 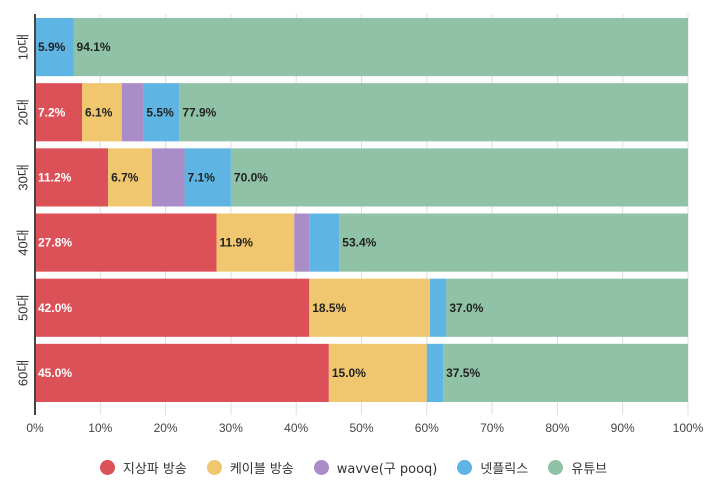 What do you see at coordinates (623, 428) in the screenshot?
I see `x-tick-label: 90%` at bounding box center [623, 428].